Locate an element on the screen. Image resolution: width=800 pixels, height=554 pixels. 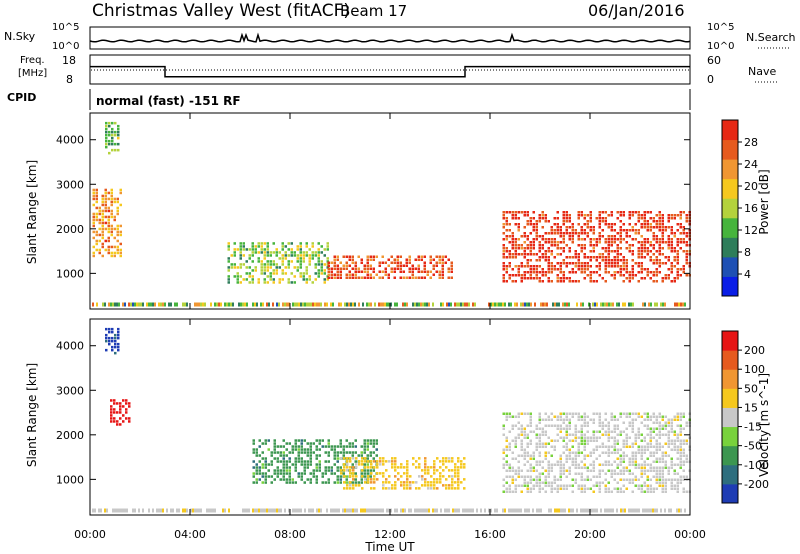
freq-label-line2: [MHz] is located at coordinates (32, 73).